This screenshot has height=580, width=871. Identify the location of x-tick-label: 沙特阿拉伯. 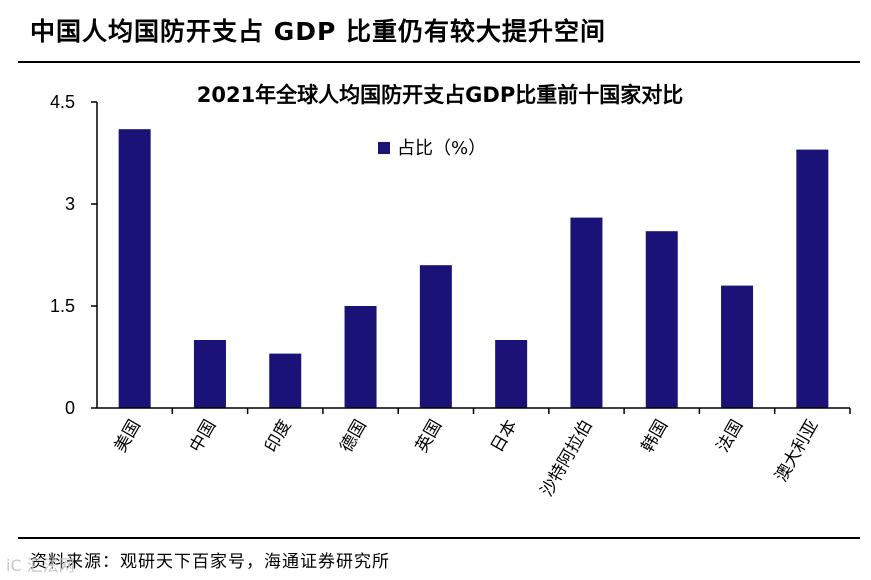
(567, 459).